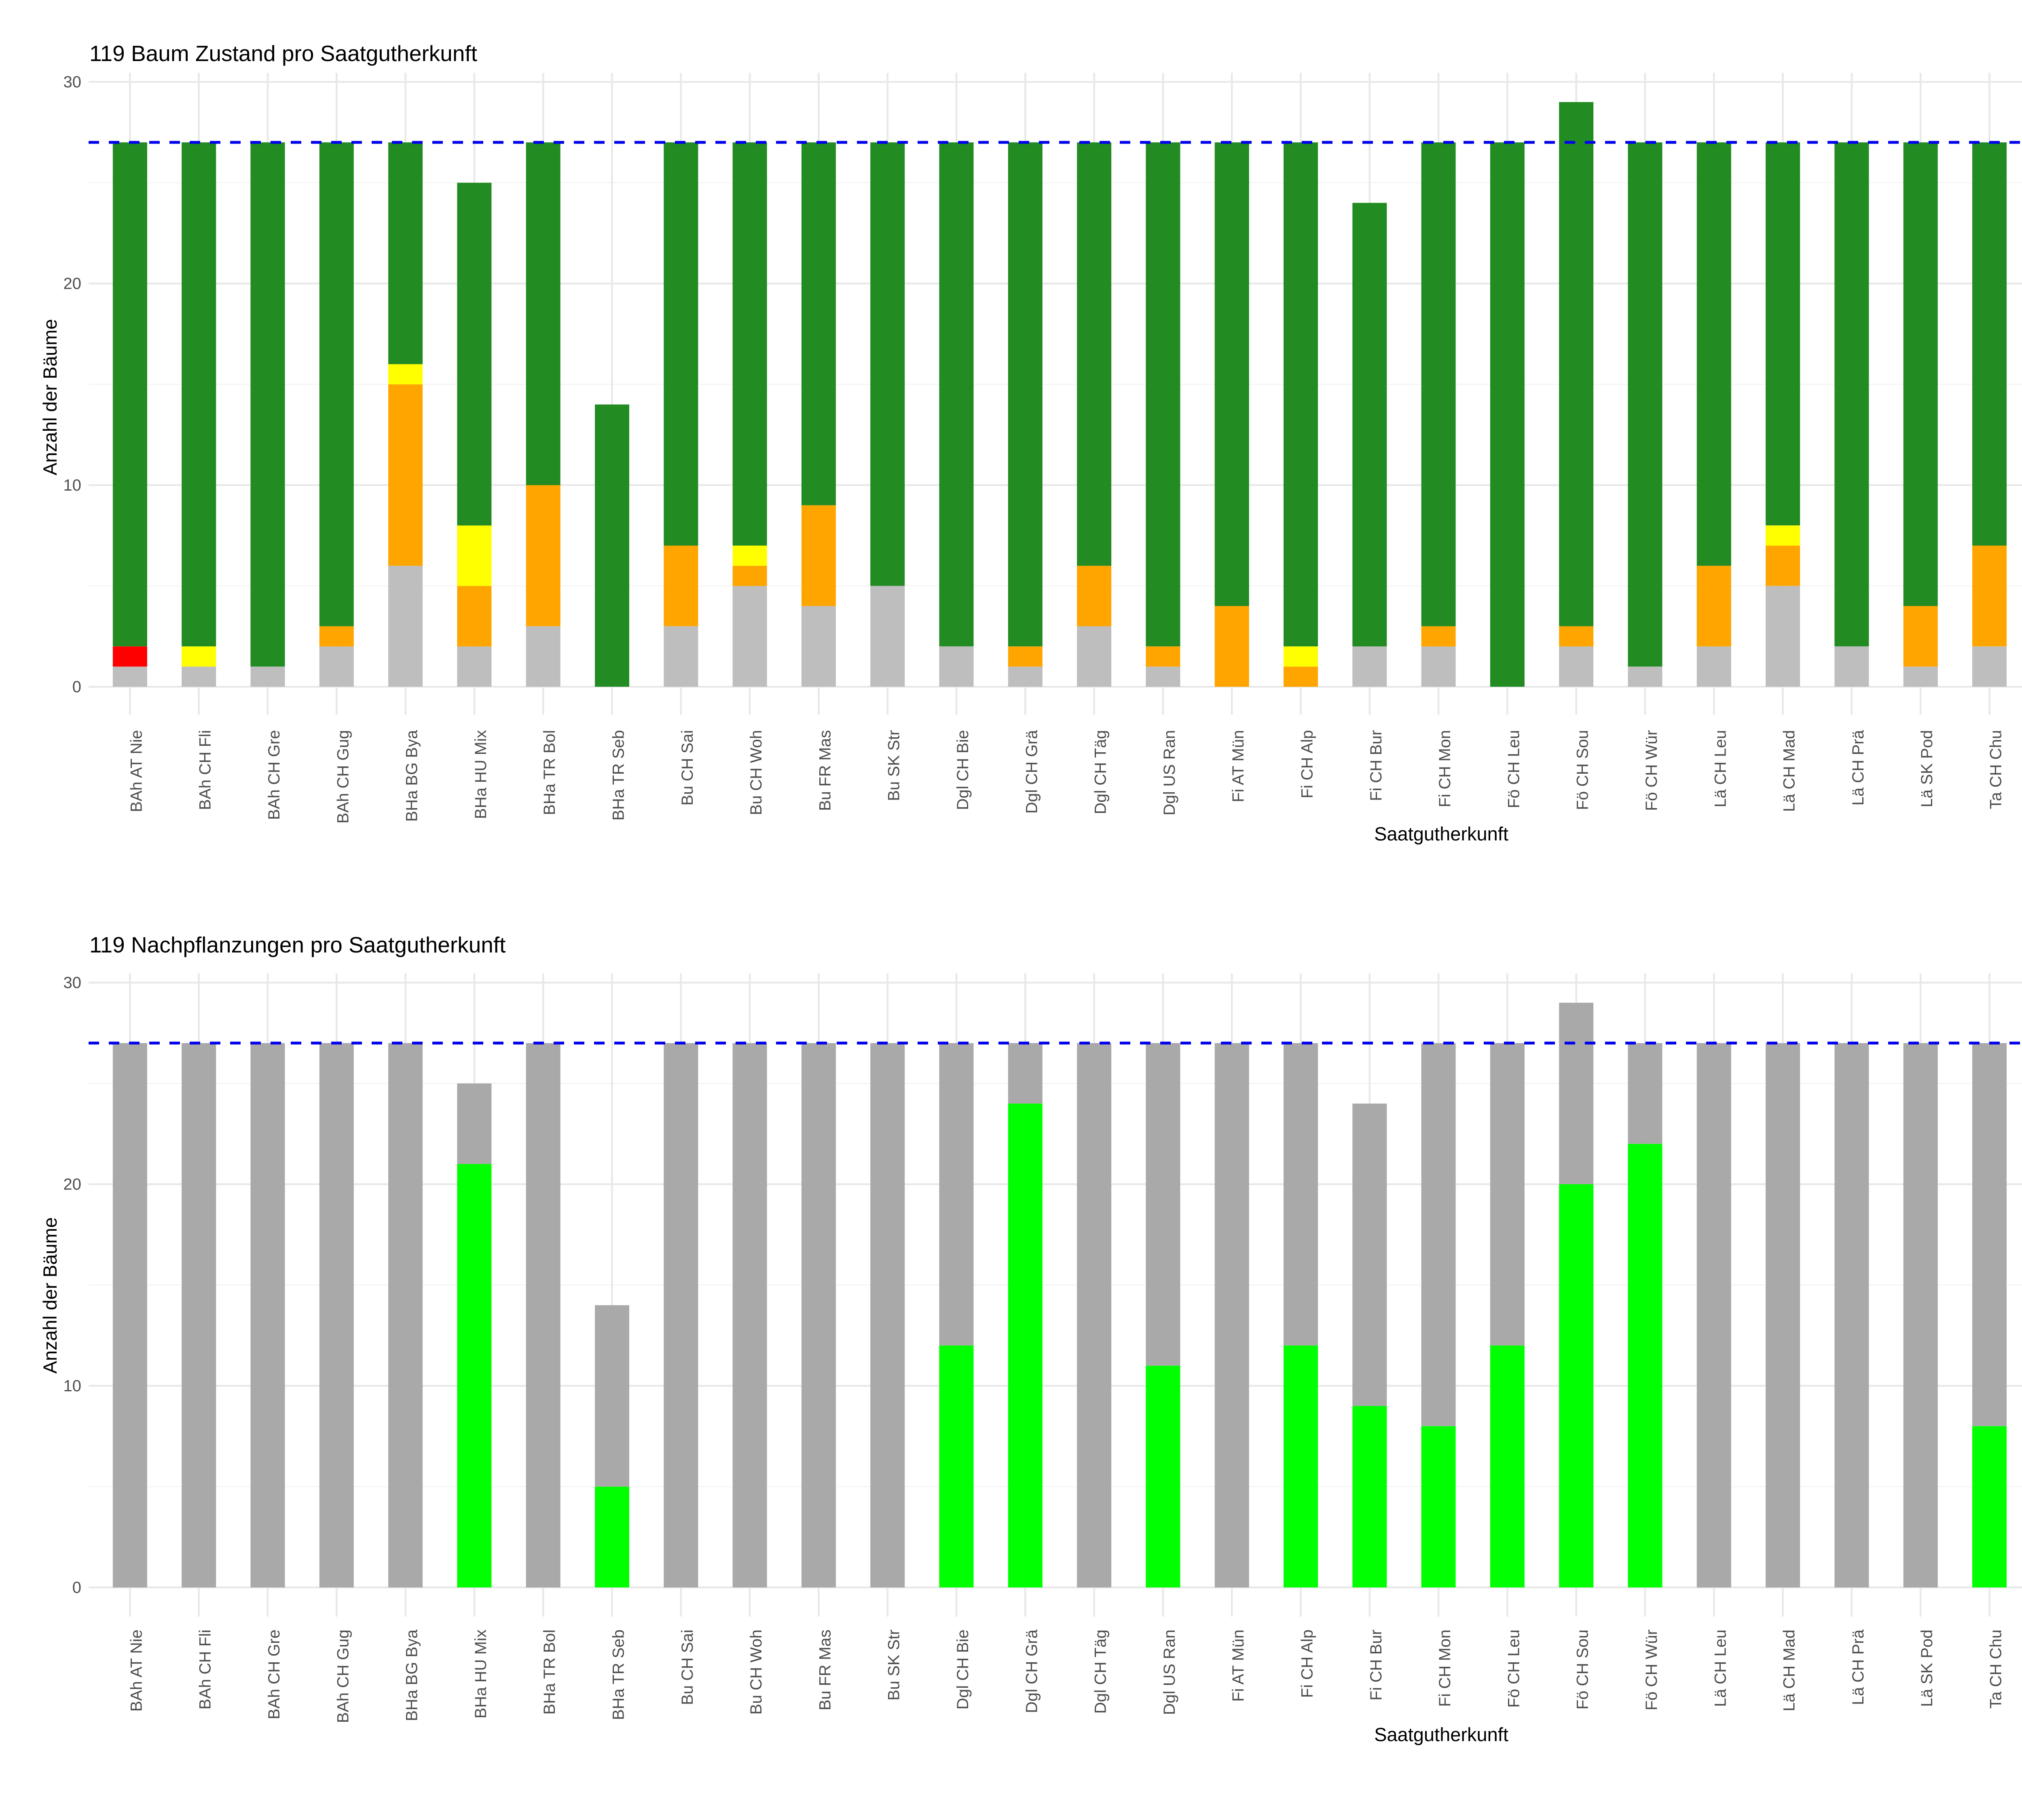 Image resolution: width=2022 pixels, height=1820 pixels. What do you see at coordinates (297, 944) in the screenshot?
I see `svg-text:119 Nachpflanzungen pro Saatgu: 119 Nachpflanzungen pro Saatgutherkunft` at bounding box center [297, 944].